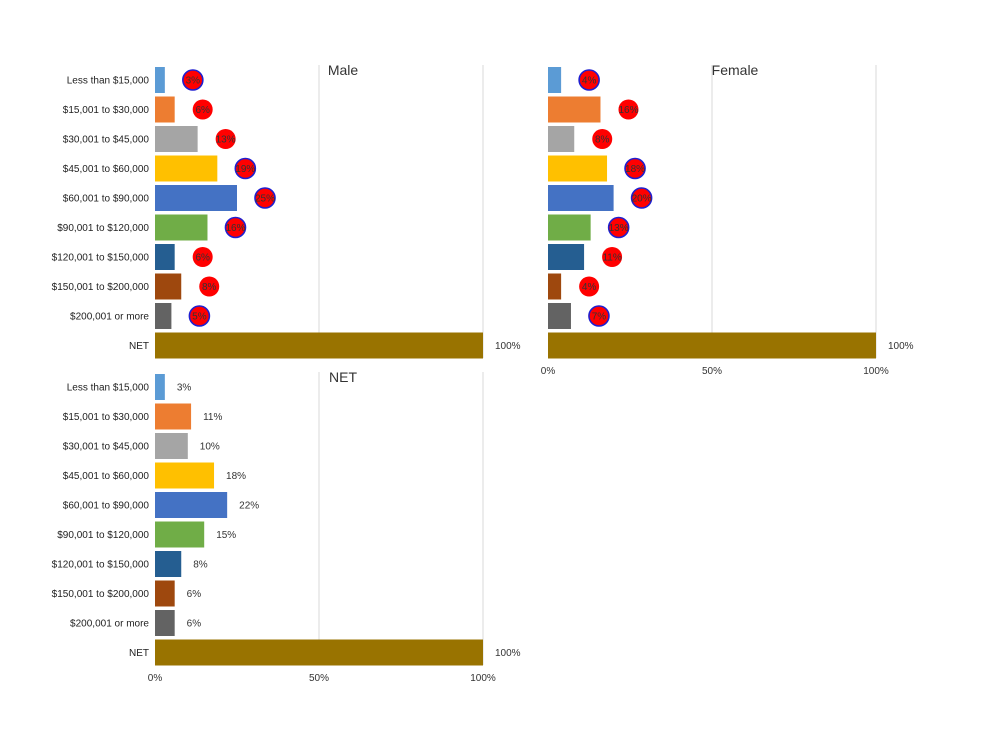  Describe the element at coordinates (194, 594) in the screenshot. I see `value-label-150-001-to-200-000: 6%` at that location.